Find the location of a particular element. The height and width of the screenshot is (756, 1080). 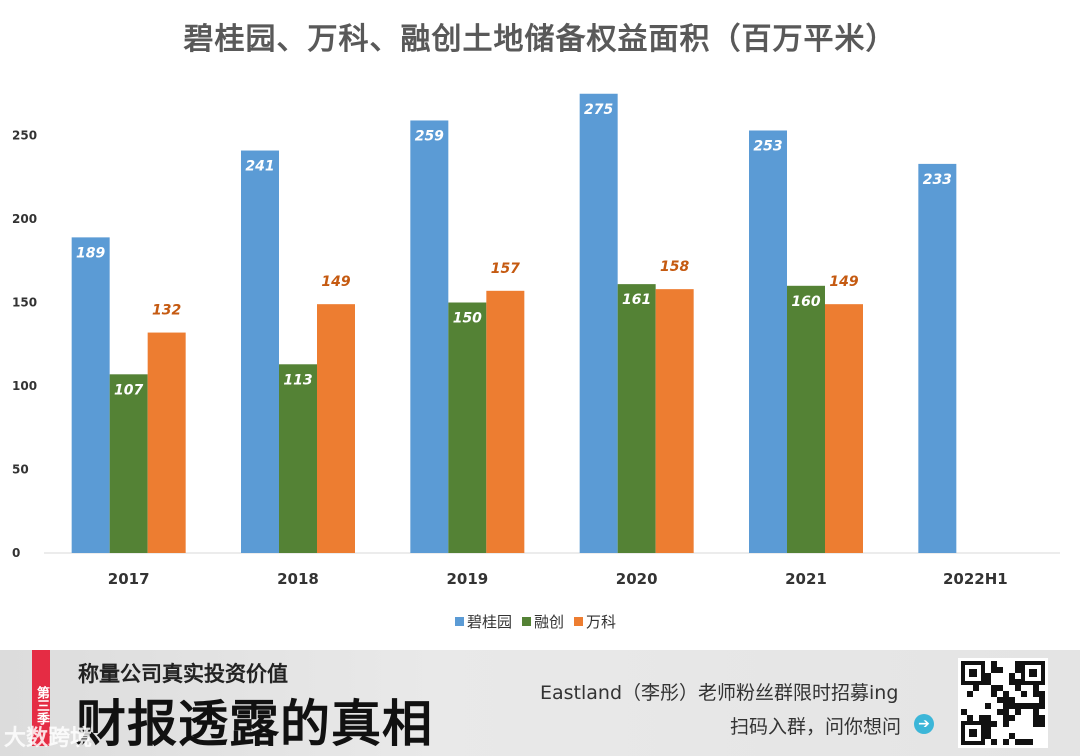

bar-融创-2018 is located at coordinates (298, 458).